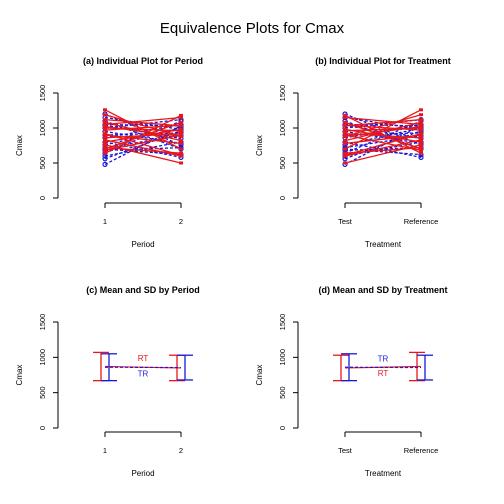 The image size is (504, 504). What do you see at coordinates (143, 358) in the screenshot?
I see `series-label-rt: RT` at bounding box center [143, 358].